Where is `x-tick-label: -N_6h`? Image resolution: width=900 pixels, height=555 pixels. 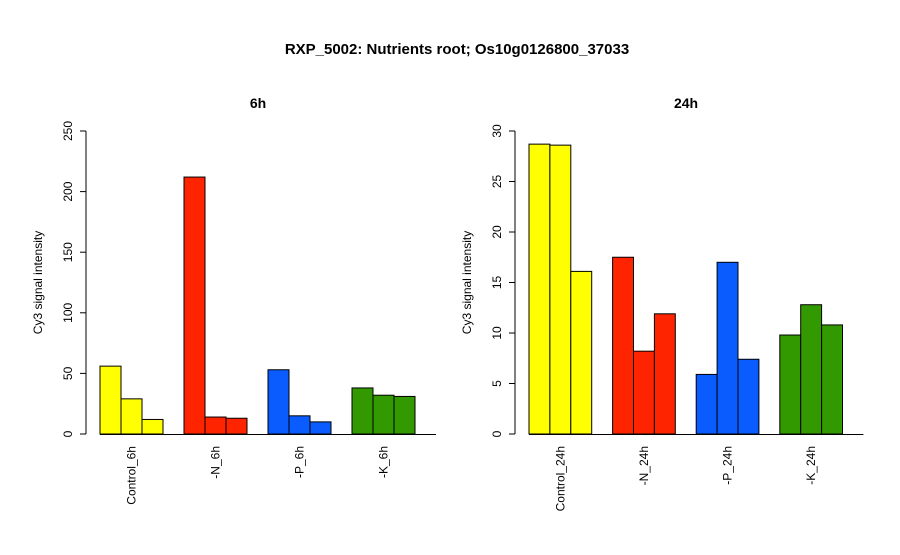 x-tick-label: -N_6h is located at coordinates (216, 462).